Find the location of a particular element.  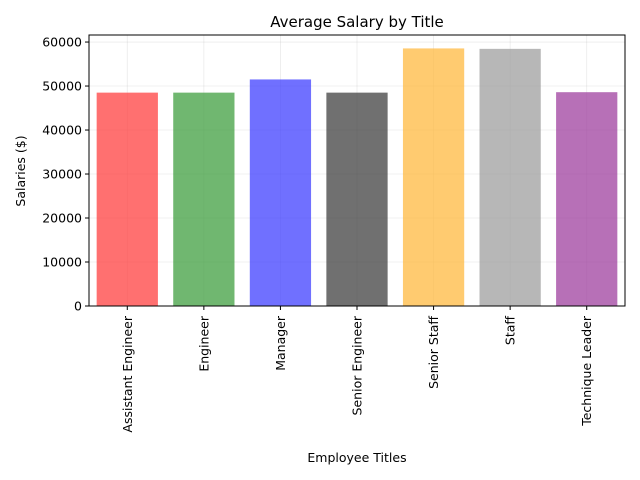

chart-title: Average Salary by Title is located at coordinates (357, 22).